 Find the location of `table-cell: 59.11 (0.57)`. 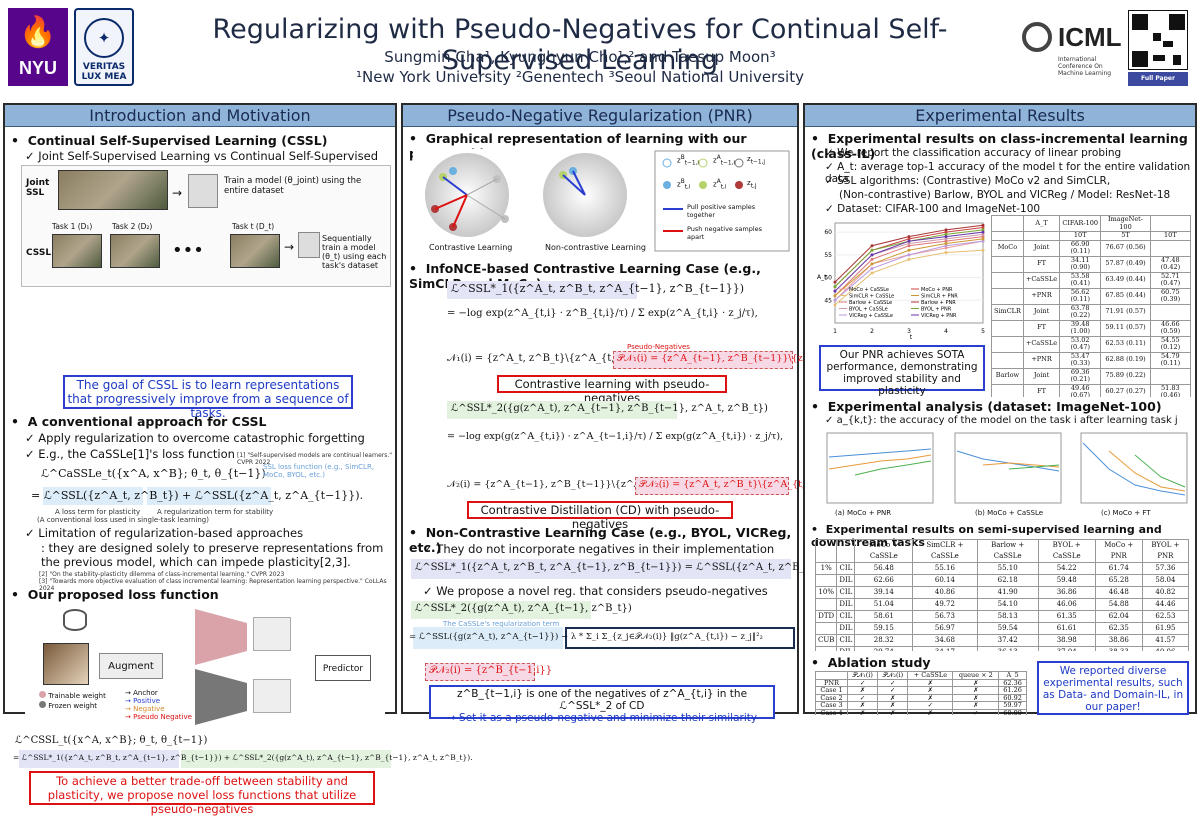

table-cell: 59.11 (0.57) is located at coordinates (1125, 328).